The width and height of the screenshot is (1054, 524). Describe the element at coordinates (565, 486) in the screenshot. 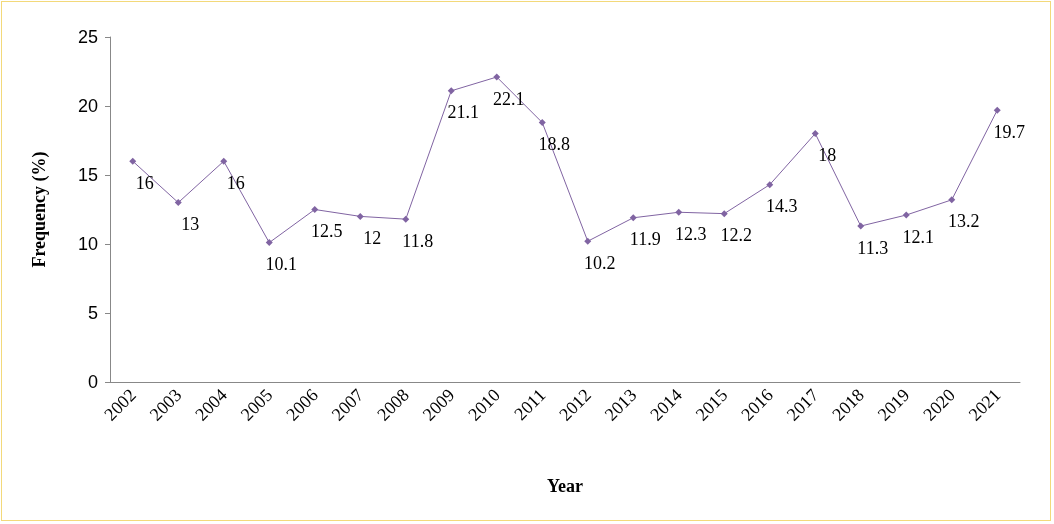

I see `x-axis-title: Year` at that location.